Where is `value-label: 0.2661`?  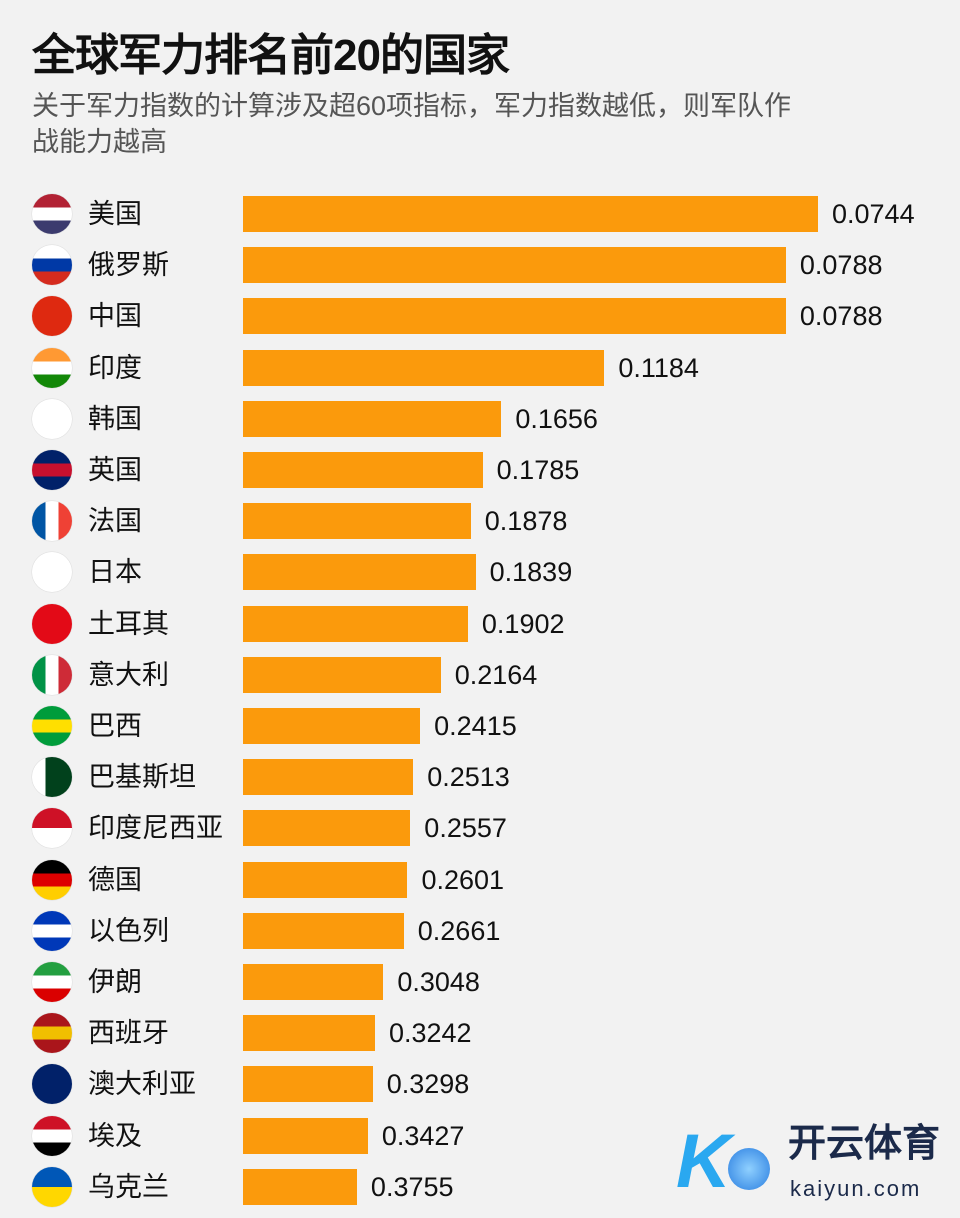 value-label: 0.2661 is located at coordinates (459, 930).